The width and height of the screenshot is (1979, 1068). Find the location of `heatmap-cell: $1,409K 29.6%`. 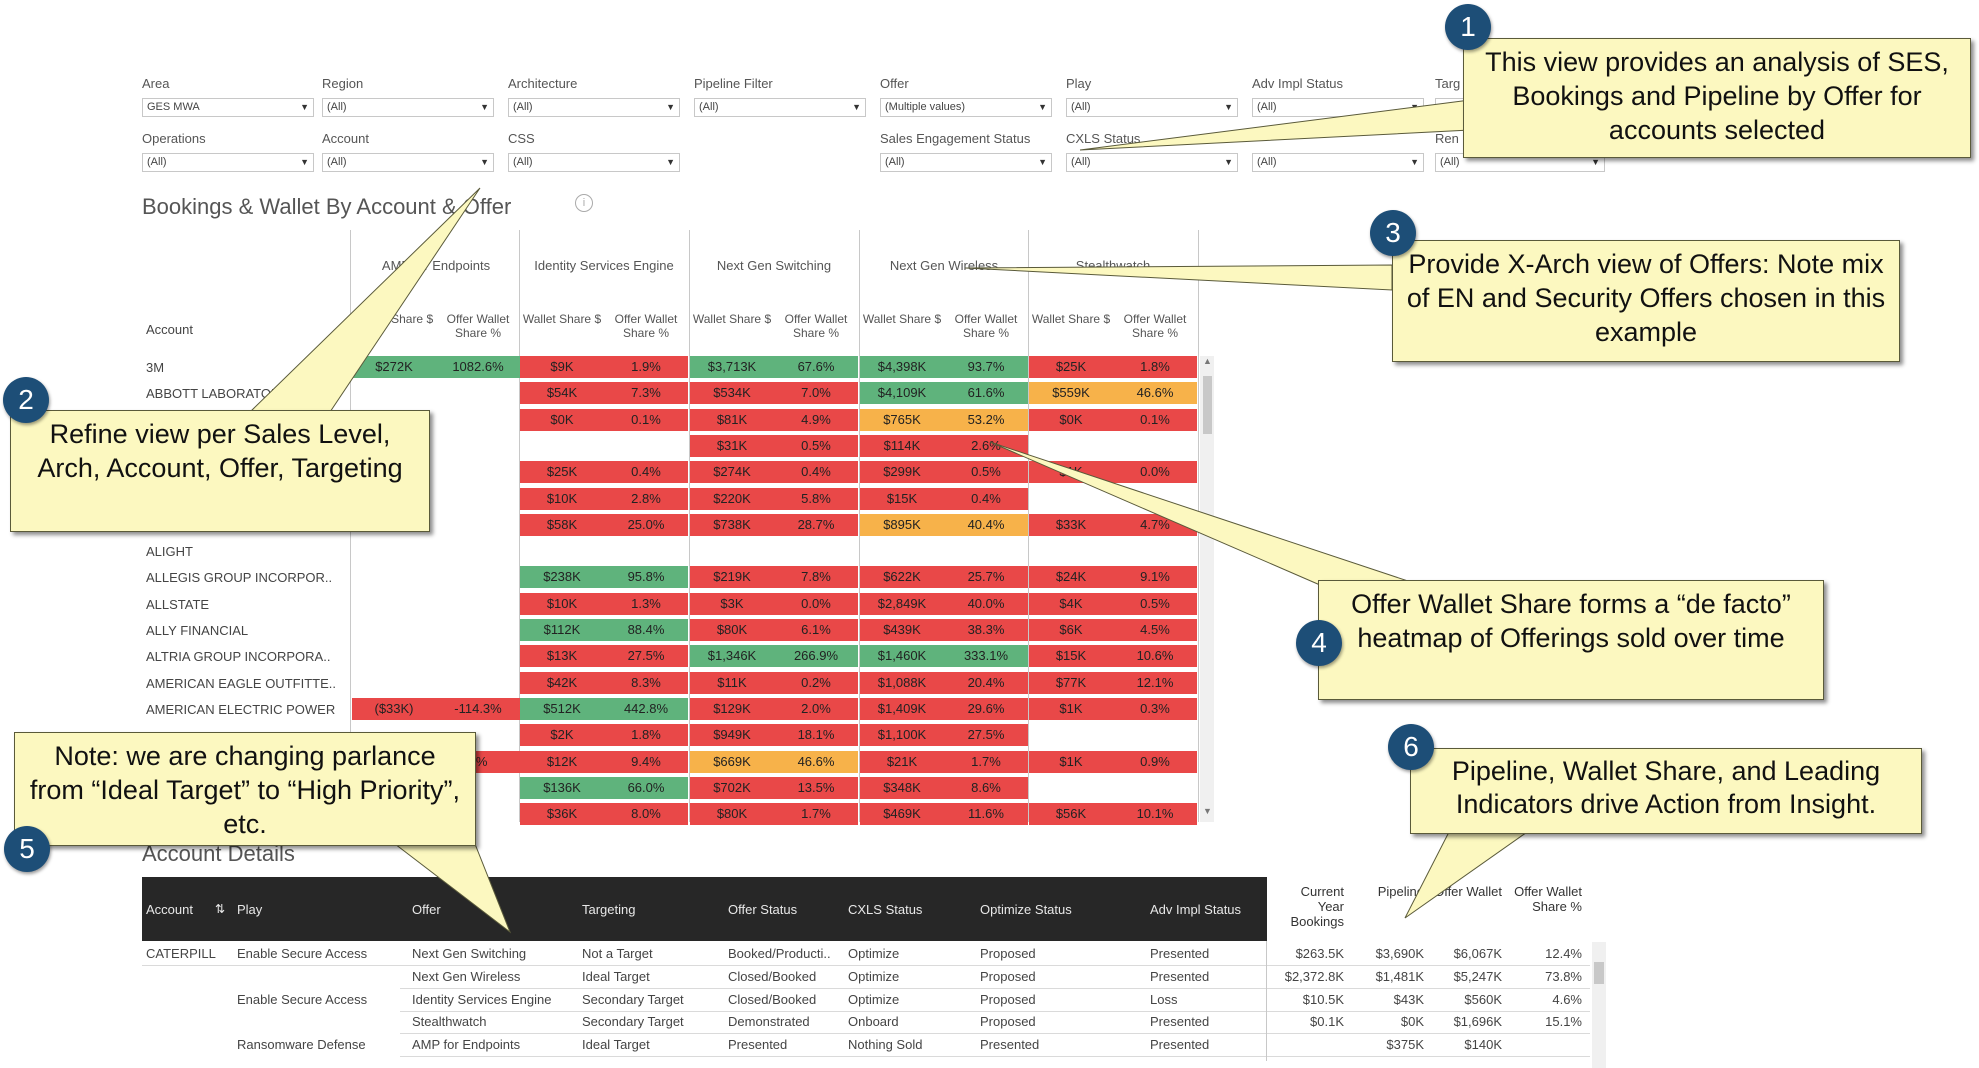

heatmap-cell: $1,409K 29.6% is located at coordinates (944, 708).